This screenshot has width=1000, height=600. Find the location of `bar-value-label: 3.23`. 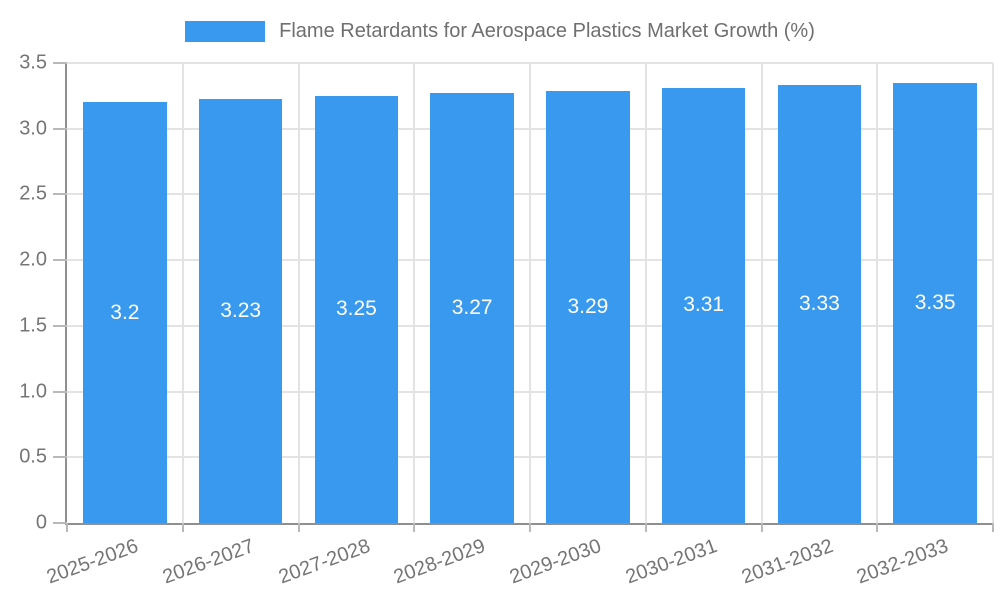

bar-value-label: 3.23 is located at coordinates (241, 310).